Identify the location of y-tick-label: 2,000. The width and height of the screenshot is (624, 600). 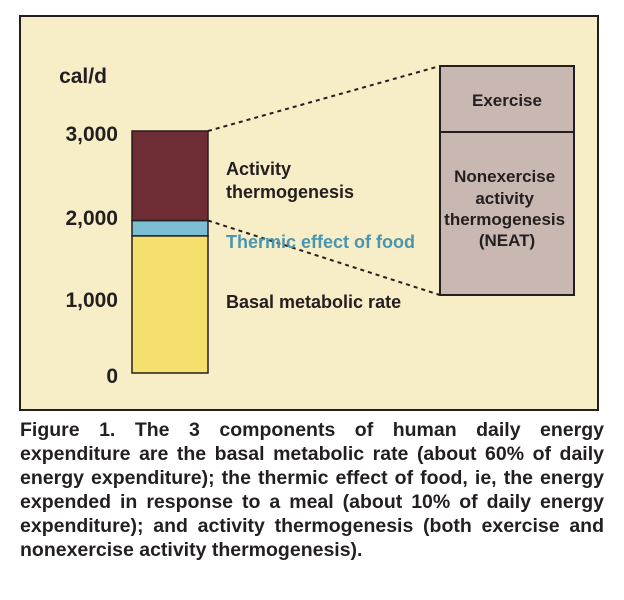
(91, 218).